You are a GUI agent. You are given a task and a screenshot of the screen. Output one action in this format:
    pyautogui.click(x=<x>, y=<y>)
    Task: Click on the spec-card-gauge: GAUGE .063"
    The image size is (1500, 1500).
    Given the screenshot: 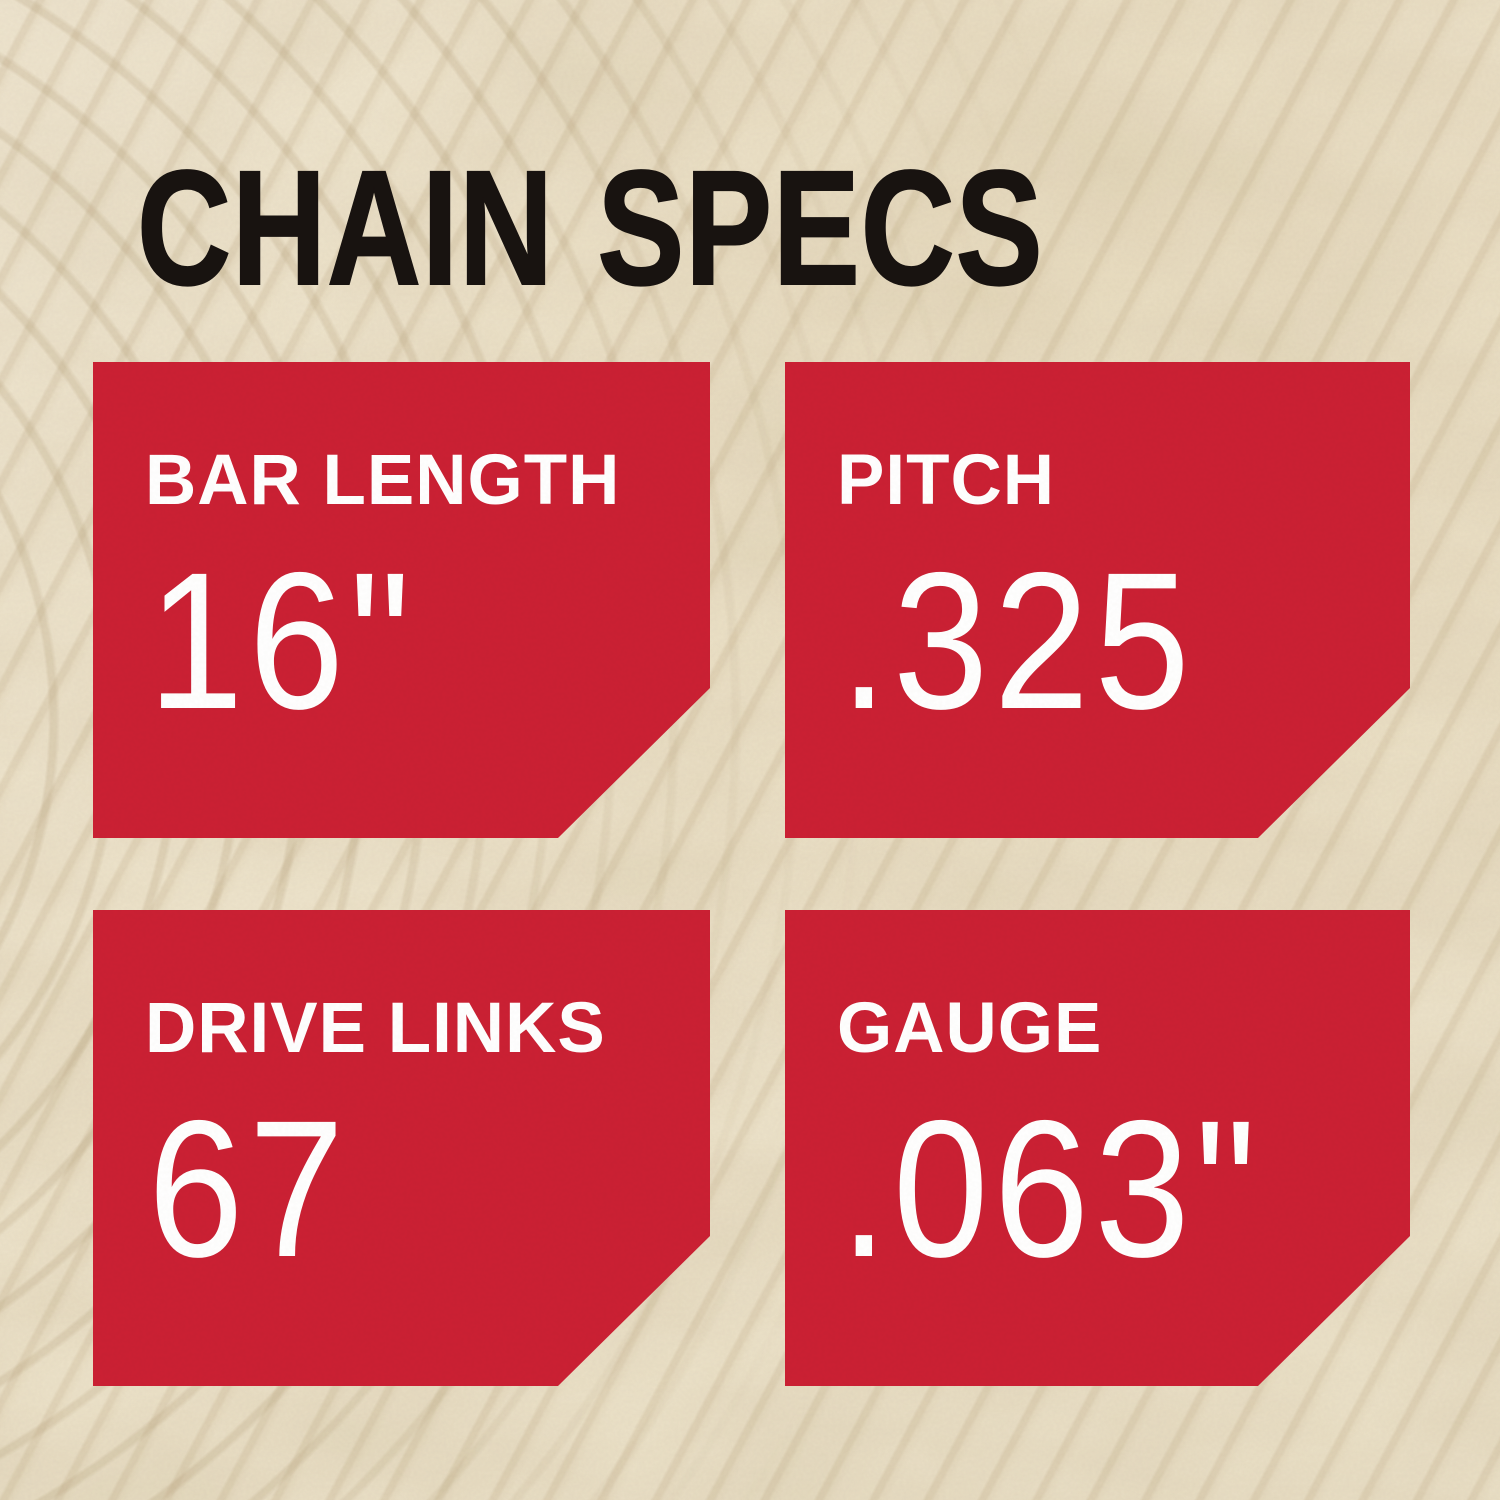 What is the action you would take?
    pyautogui.click(x=1097, y=1148)
    